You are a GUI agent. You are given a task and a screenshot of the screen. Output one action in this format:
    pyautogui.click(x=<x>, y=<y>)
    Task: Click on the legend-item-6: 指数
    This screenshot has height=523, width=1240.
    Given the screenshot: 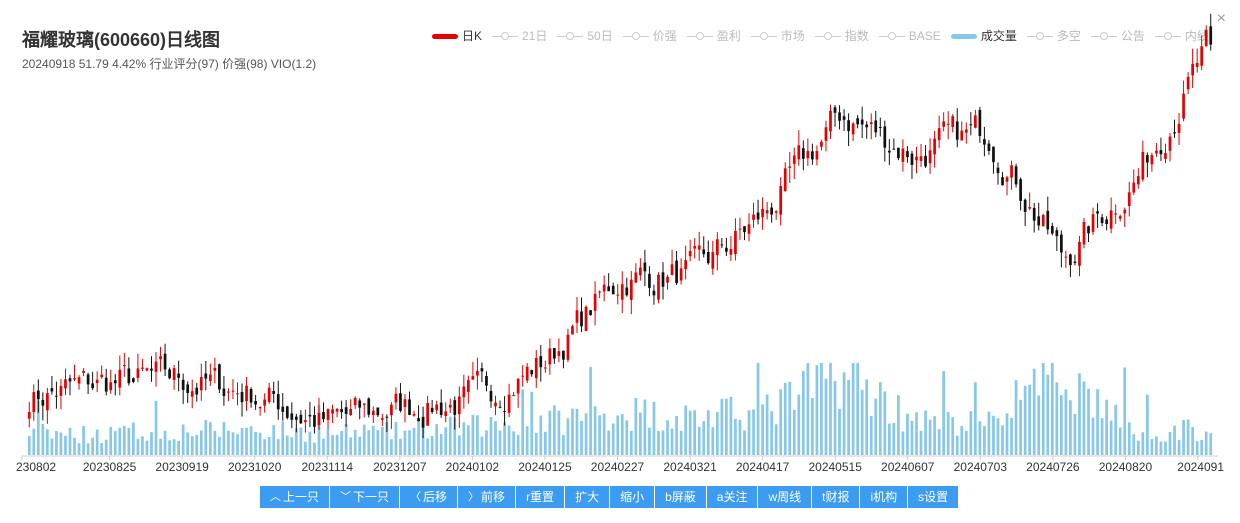 What is the action you would take?
    pyautogui.click(x=841, y=35)
    